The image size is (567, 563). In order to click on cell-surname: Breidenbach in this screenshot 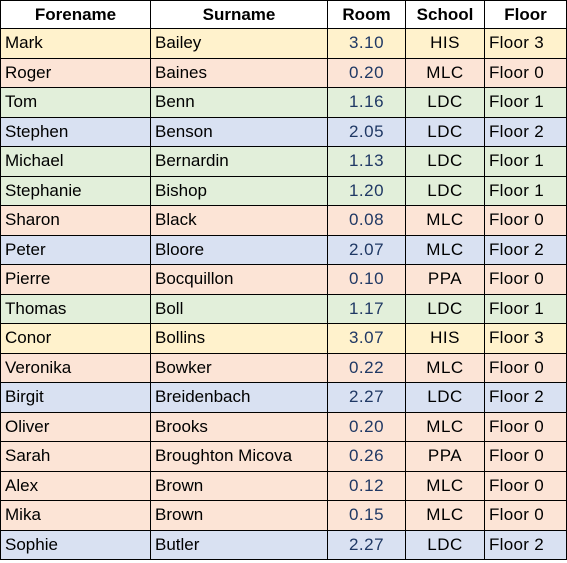, I will do `click(239, 397)`.